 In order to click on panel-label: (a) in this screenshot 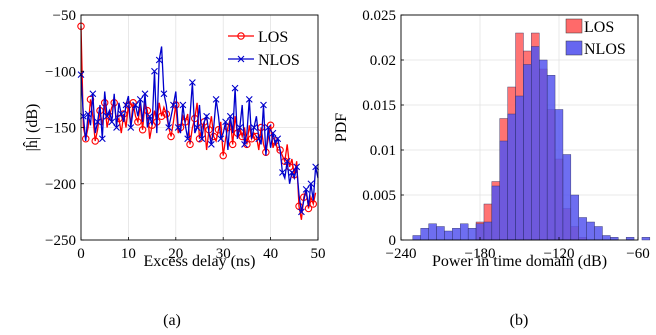, I will do `click(172, 320)`.